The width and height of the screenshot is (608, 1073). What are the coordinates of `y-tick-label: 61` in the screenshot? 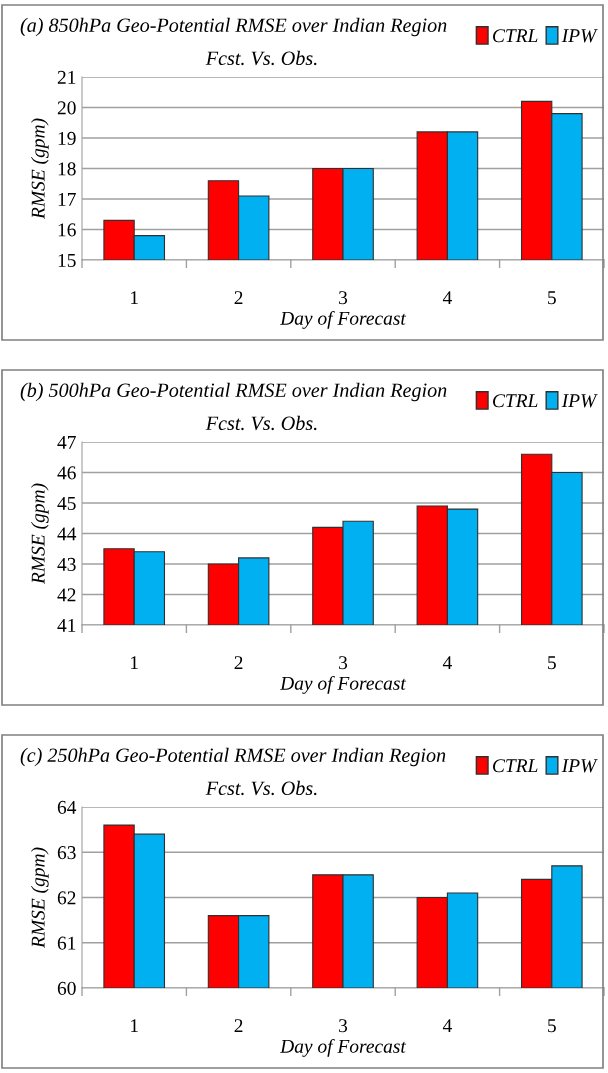 It's located at (66, 943).